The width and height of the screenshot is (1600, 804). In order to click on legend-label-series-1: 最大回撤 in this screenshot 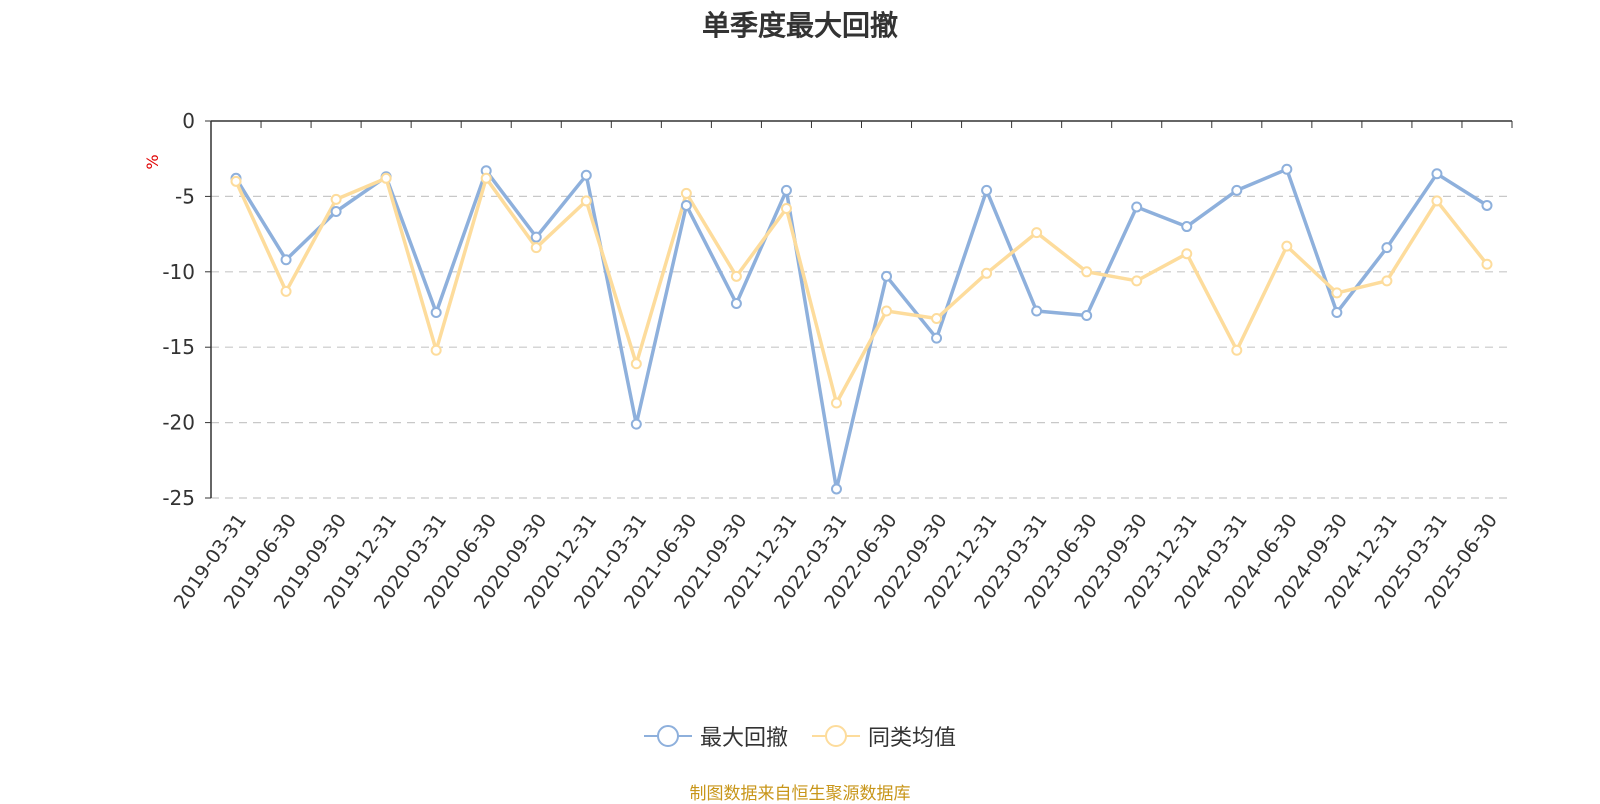, I will do `click(743, 738)`.